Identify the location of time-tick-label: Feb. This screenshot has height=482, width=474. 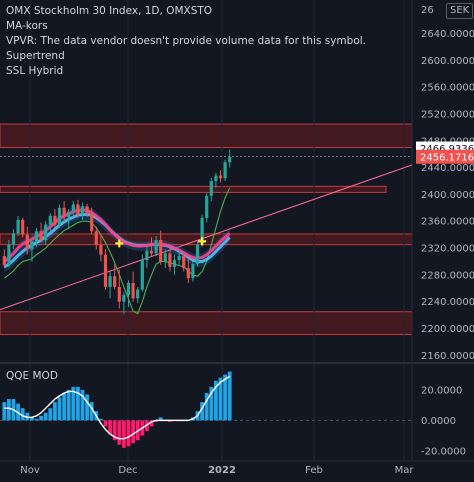
(314, 470).